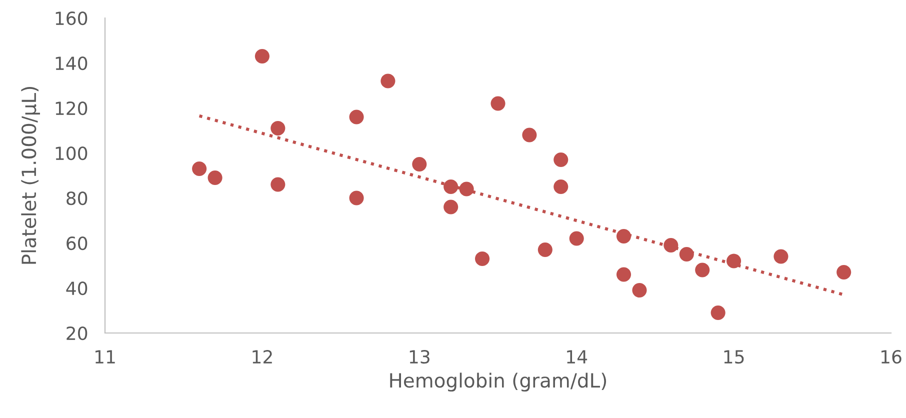  I want to click on x-tick-label: 15, so click(734, 357).